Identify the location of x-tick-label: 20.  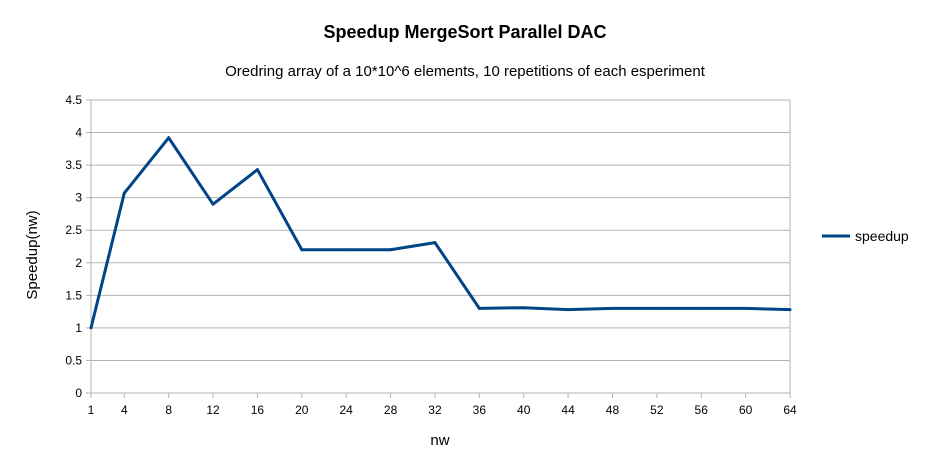
(302, 410).